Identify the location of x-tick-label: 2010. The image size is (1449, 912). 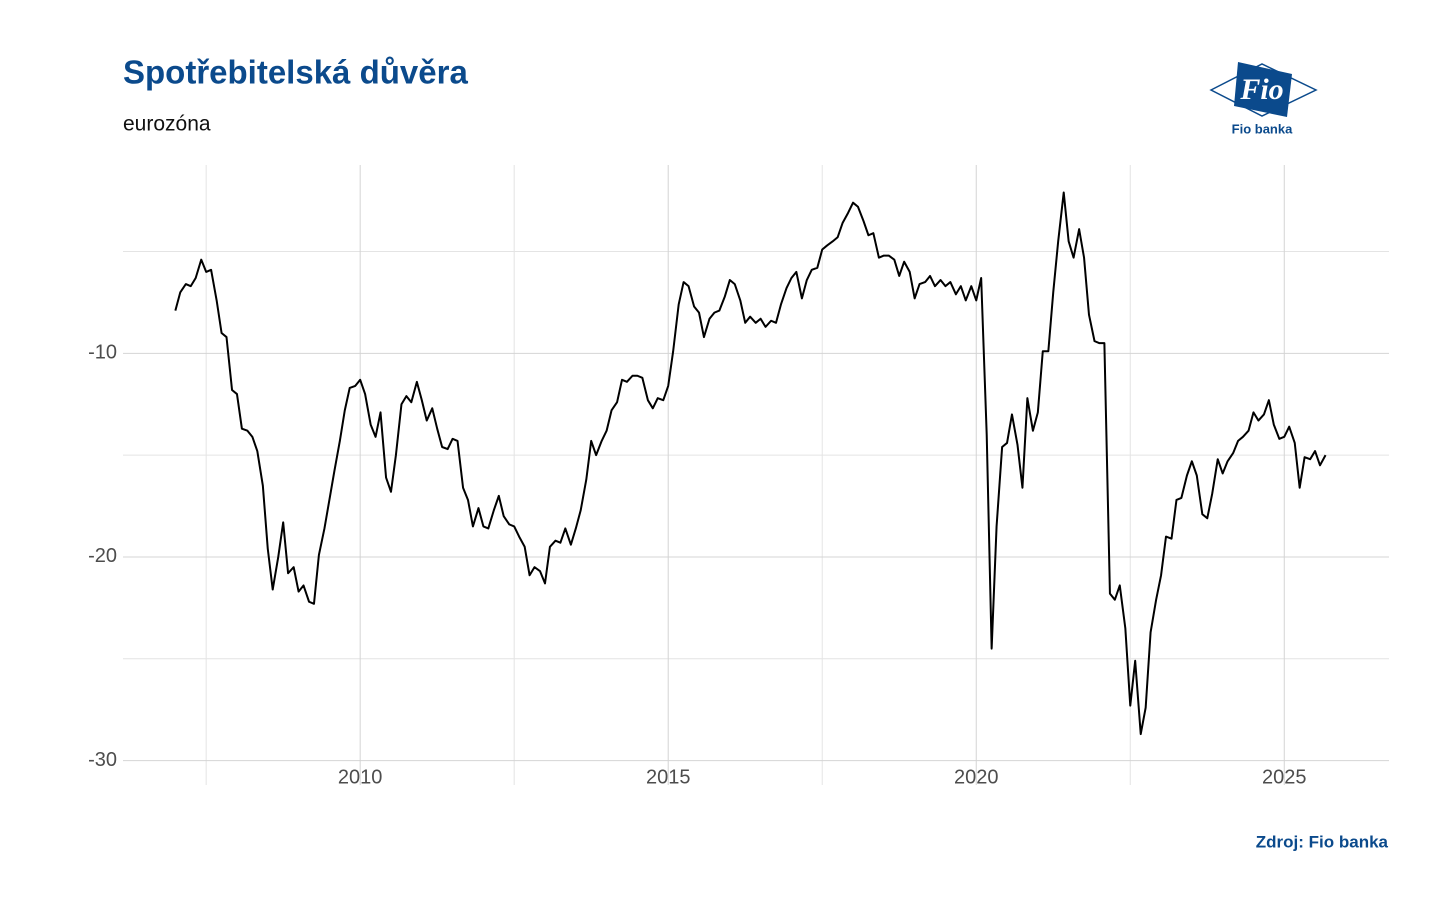
(360, 777).